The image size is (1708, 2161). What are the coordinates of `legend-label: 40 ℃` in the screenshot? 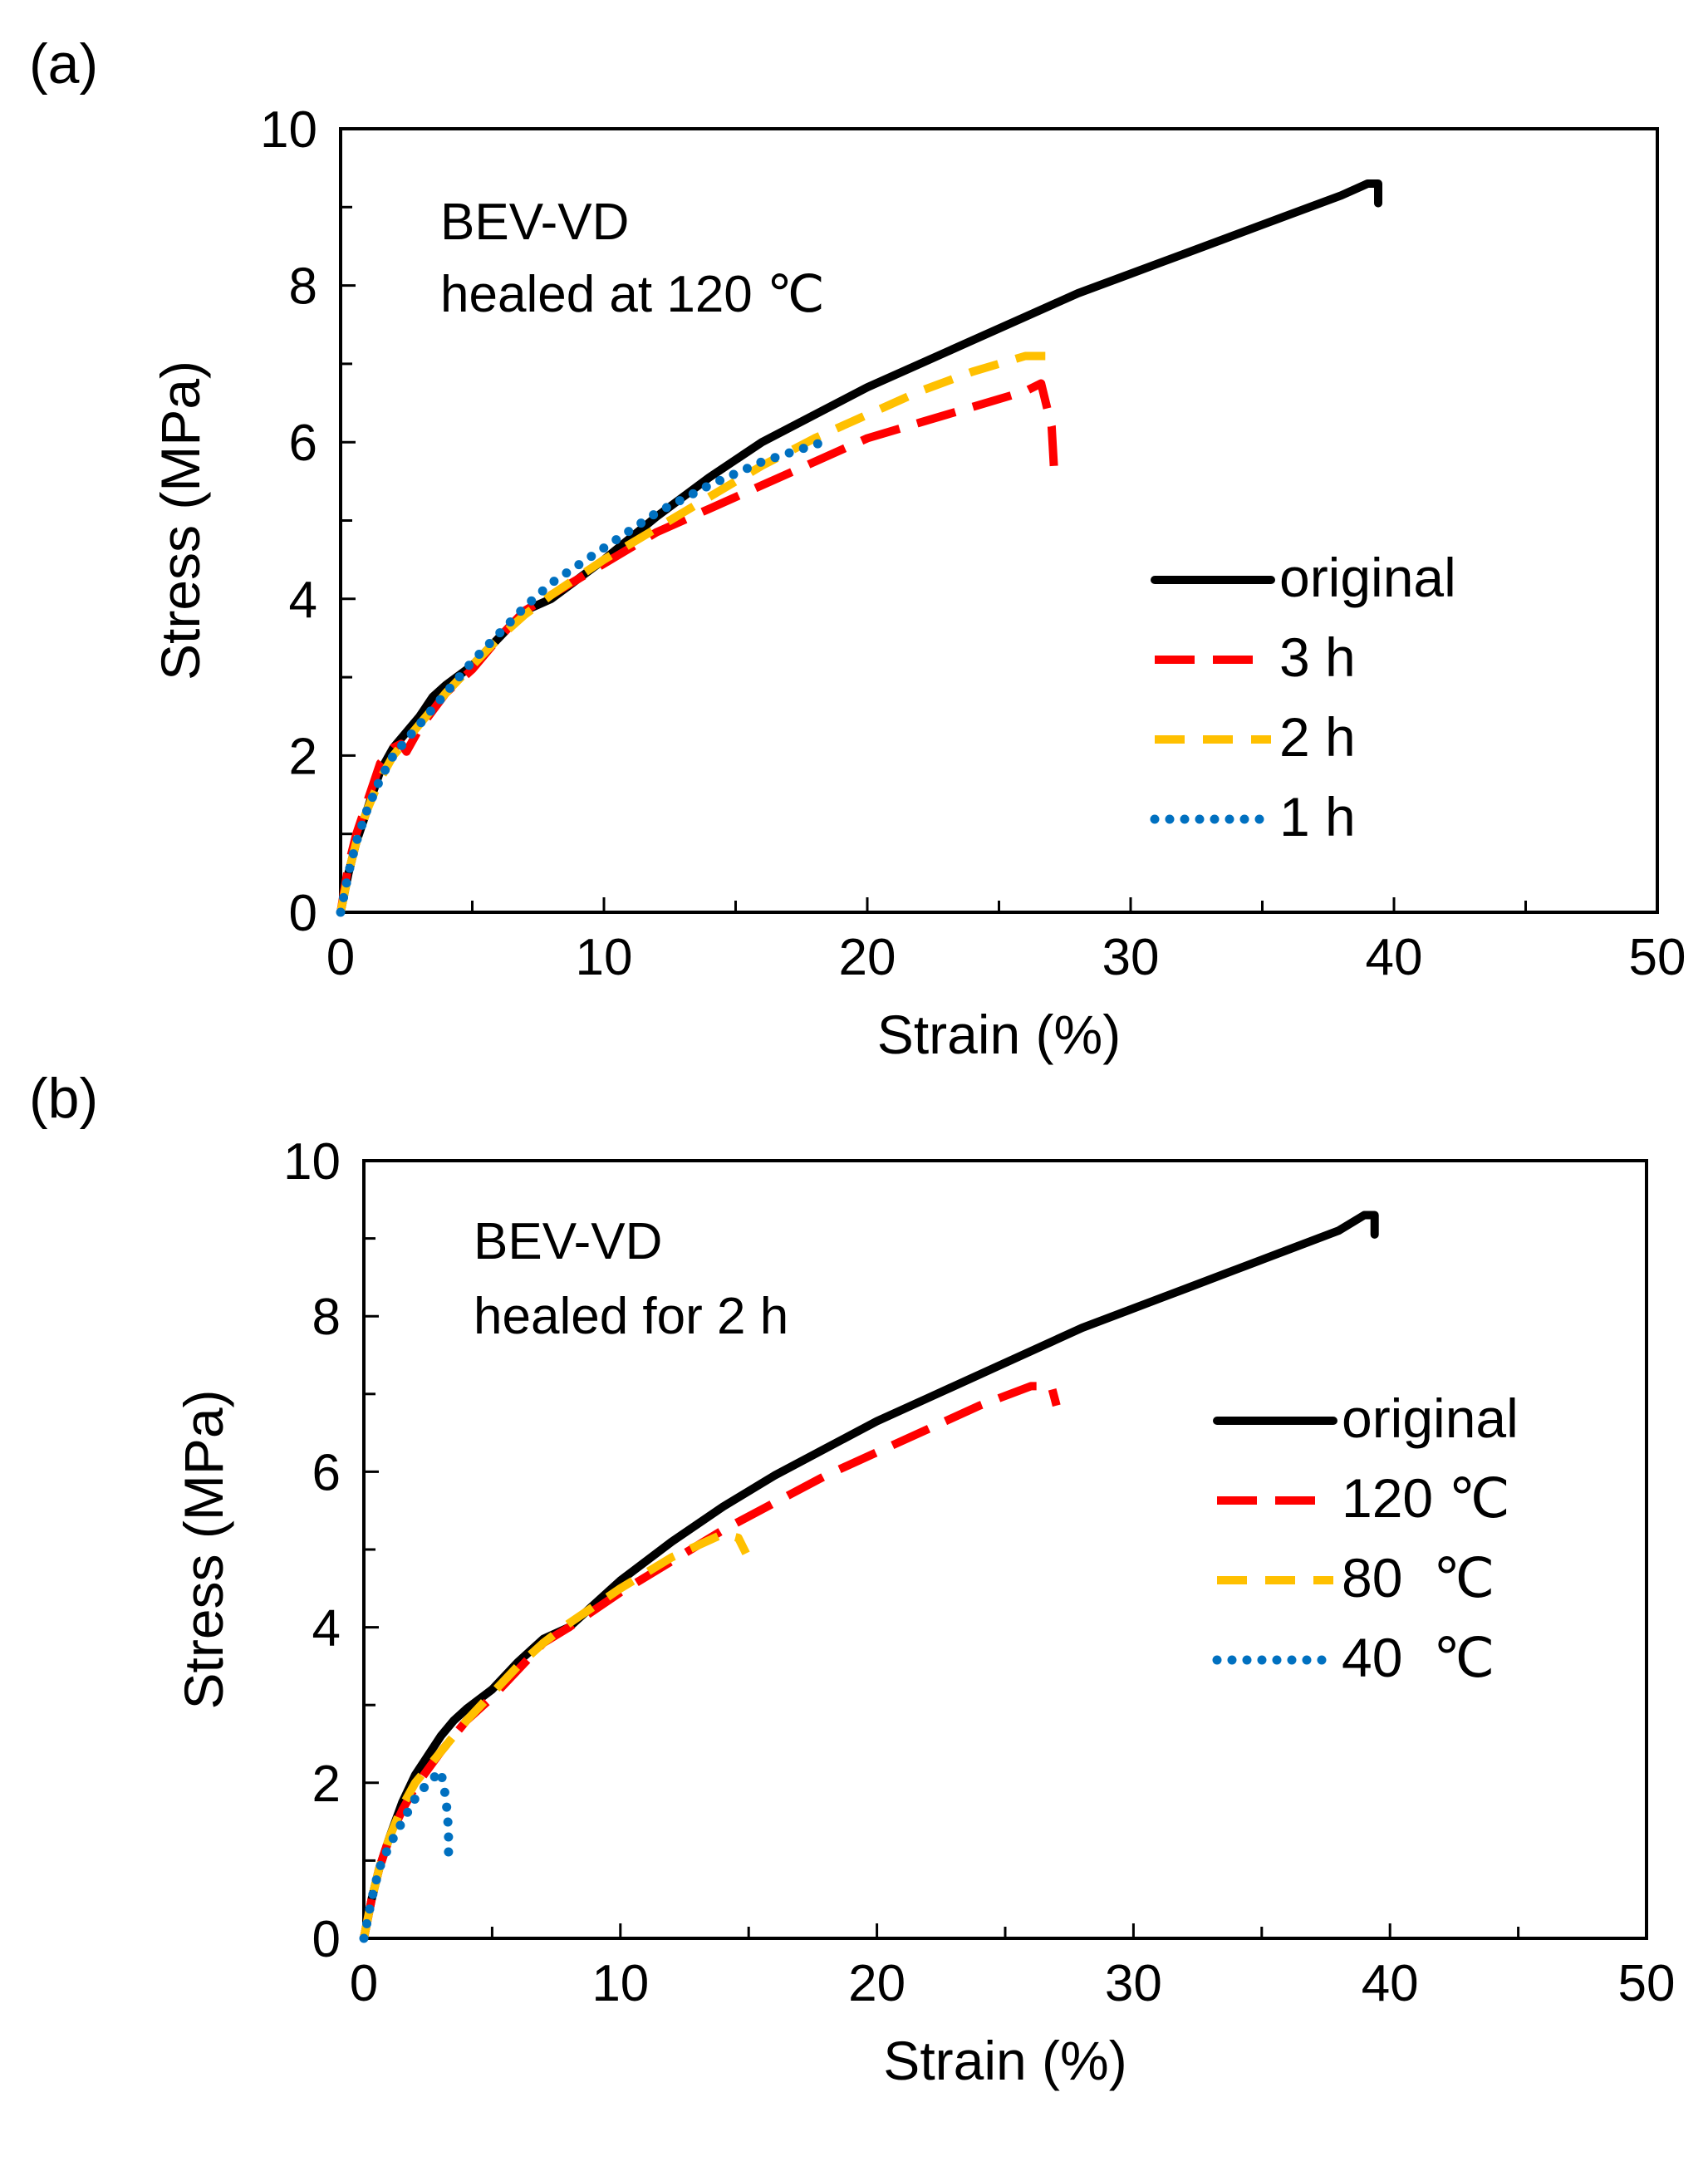 It's located at (1418, 1657).